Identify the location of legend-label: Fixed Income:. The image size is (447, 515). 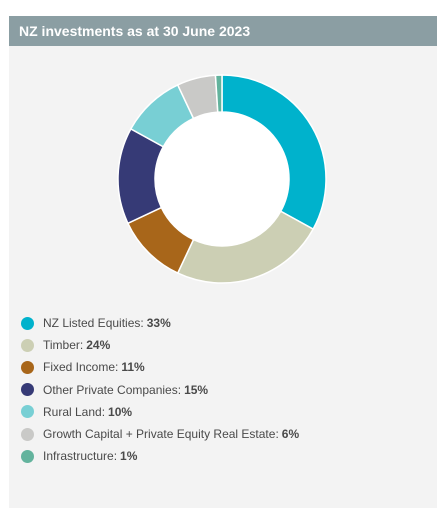
(81, 367).